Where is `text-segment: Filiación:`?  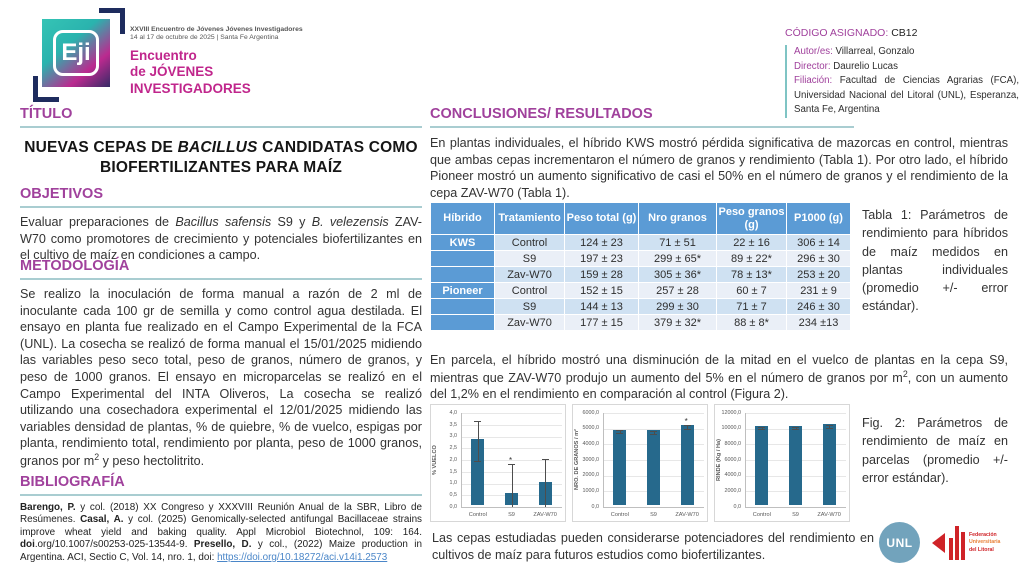
text-segment: Filiación: is located at coordinates (817, 81).